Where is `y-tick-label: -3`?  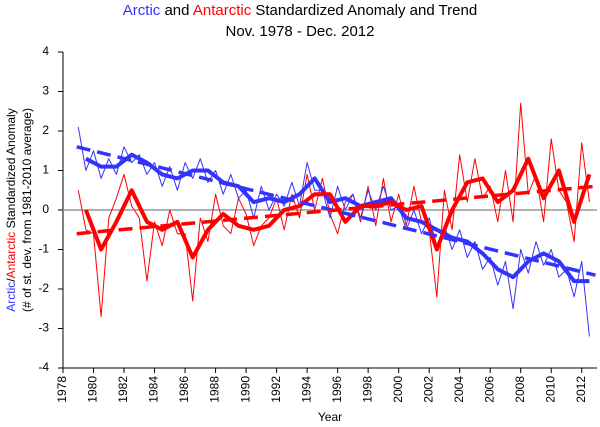
y-tick-label: -3 is located at coordinates (43, 328).